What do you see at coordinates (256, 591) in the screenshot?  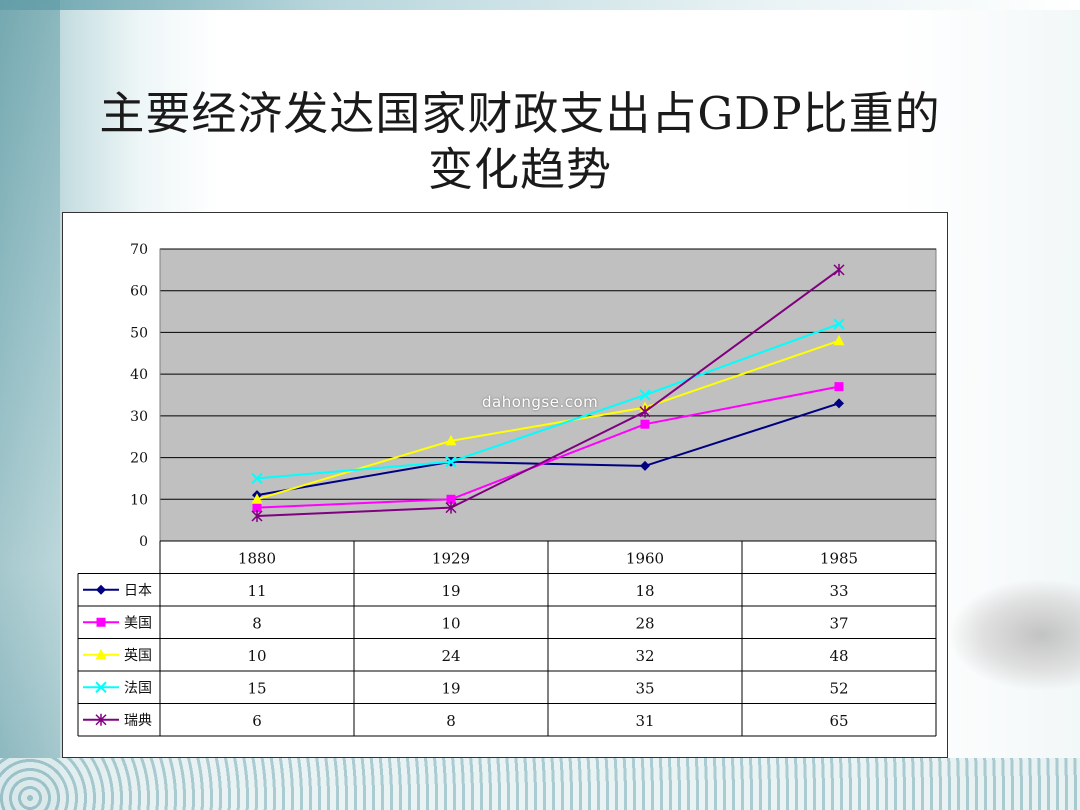 I see `table-cell-value: 11` at bounding box center [256, 591].